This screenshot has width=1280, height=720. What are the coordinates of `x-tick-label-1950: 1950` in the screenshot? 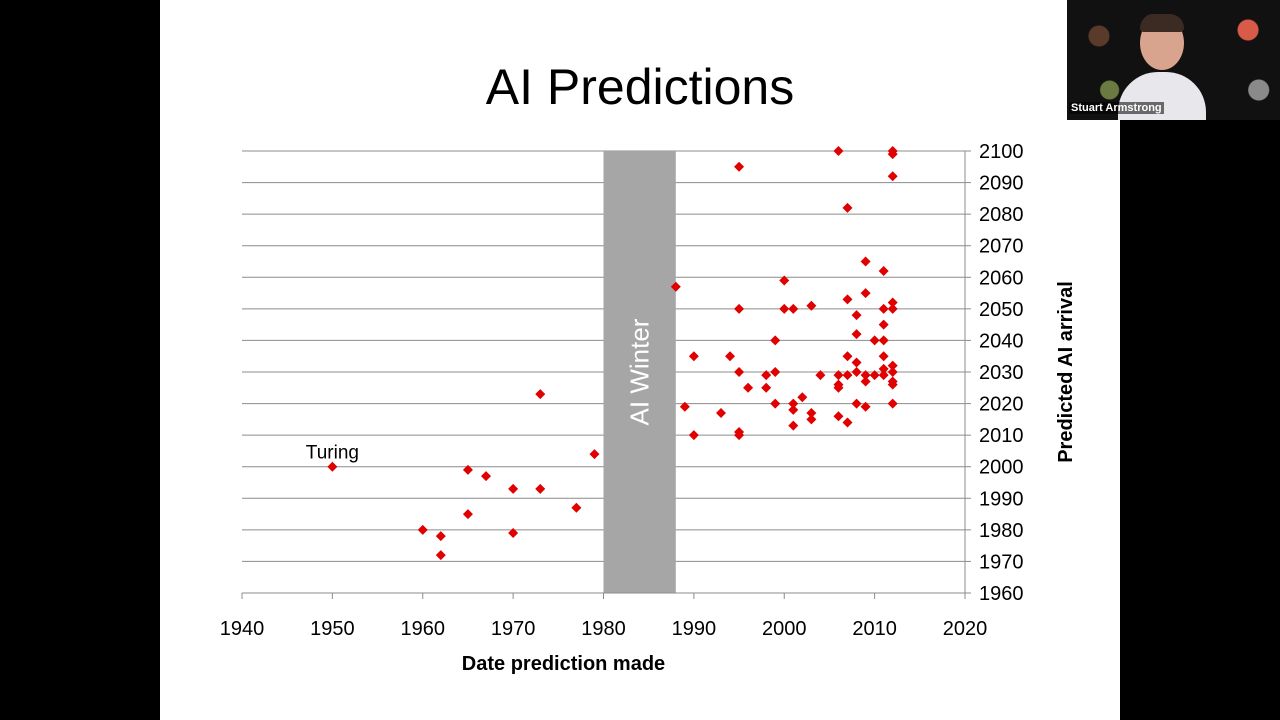 It's located at (332, 629).